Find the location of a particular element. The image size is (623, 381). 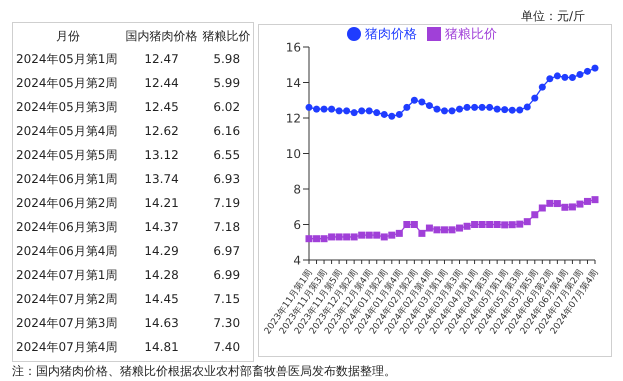

category-label: 2024年05月第3周 is located at coordinates (66, 107).